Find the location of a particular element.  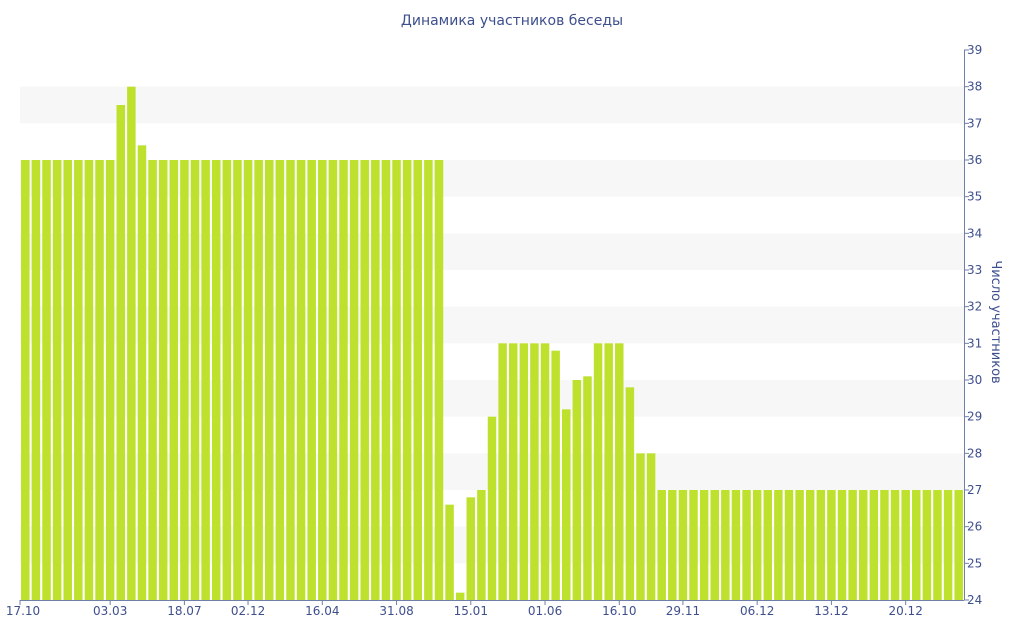

x-tick-label: 01.06 is located at coordinates (545, 611).